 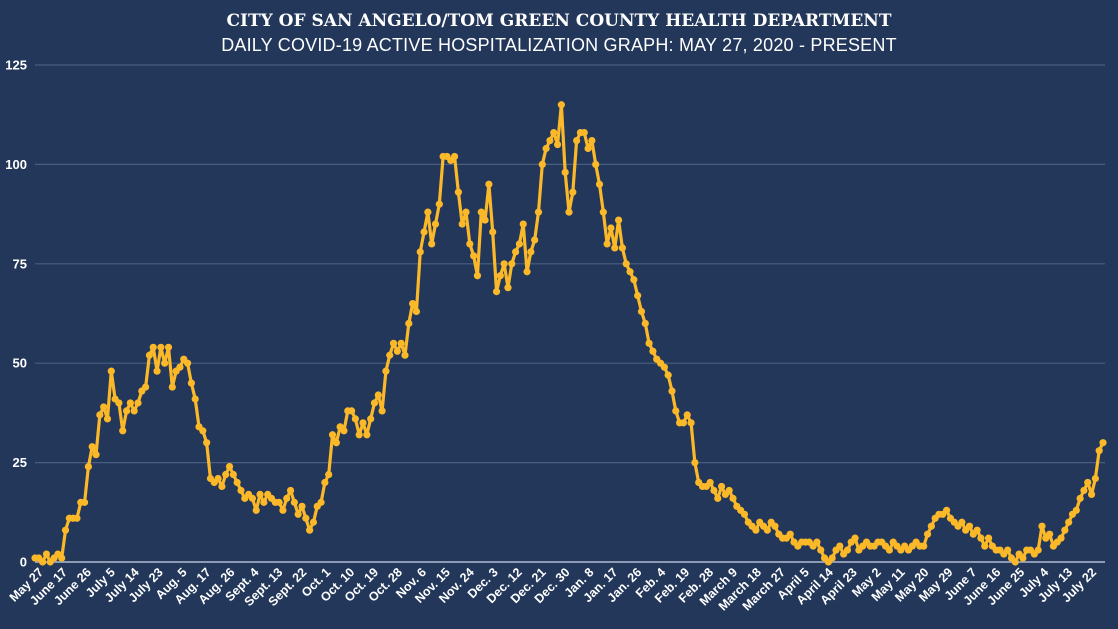 I want to click on y-tick-label: 100, so click(x=16, y=164).